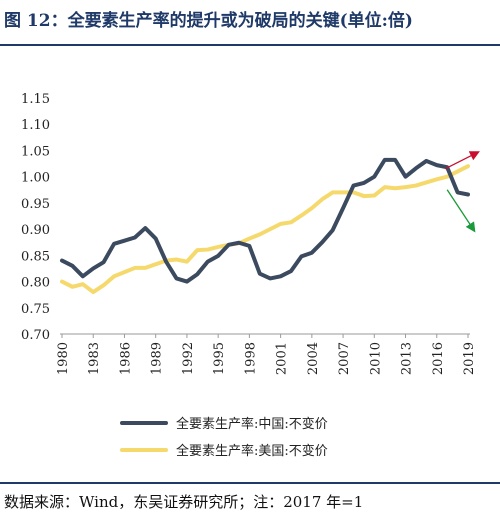  I want to click on x-tick-label: 1986, so click(125, 358).